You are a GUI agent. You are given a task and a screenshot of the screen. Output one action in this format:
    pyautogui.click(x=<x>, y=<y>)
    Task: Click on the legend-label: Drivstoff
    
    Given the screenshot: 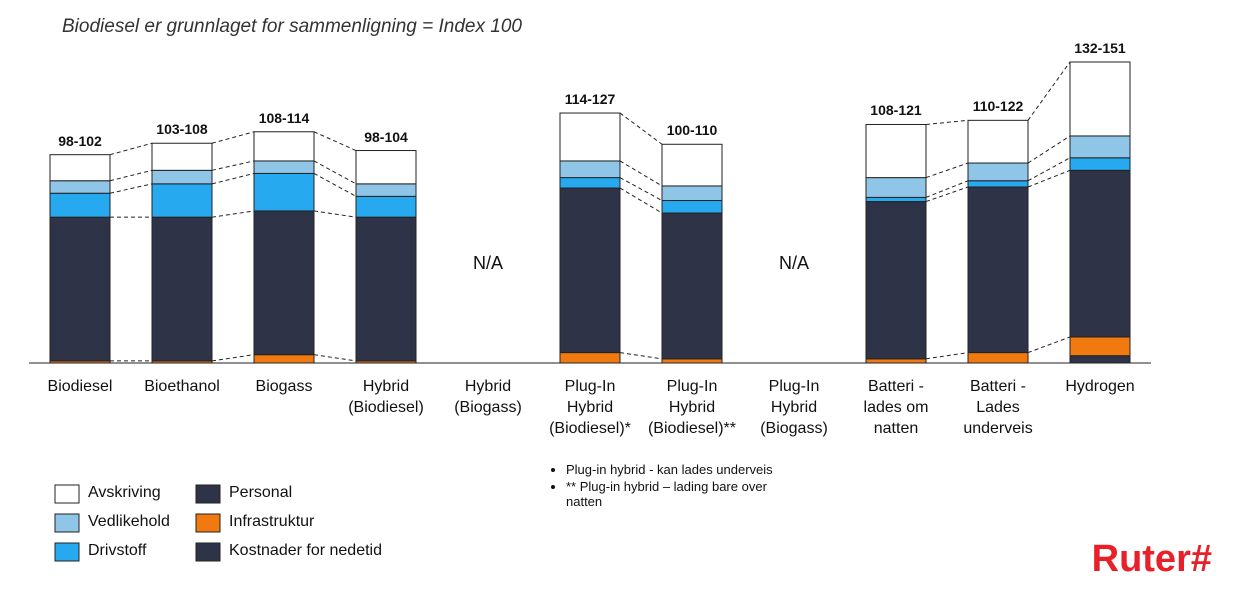 What is the action you would take?
    pyautogui.click(x=117, y=550)
    